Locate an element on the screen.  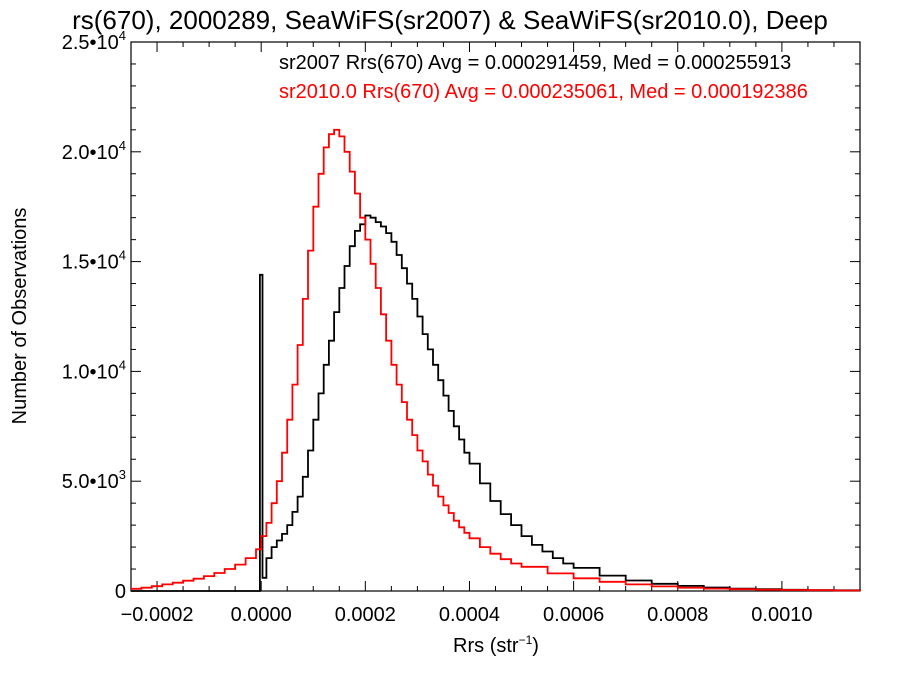
x-tick-label: 0.0008 is located at coordinates (677, 615).